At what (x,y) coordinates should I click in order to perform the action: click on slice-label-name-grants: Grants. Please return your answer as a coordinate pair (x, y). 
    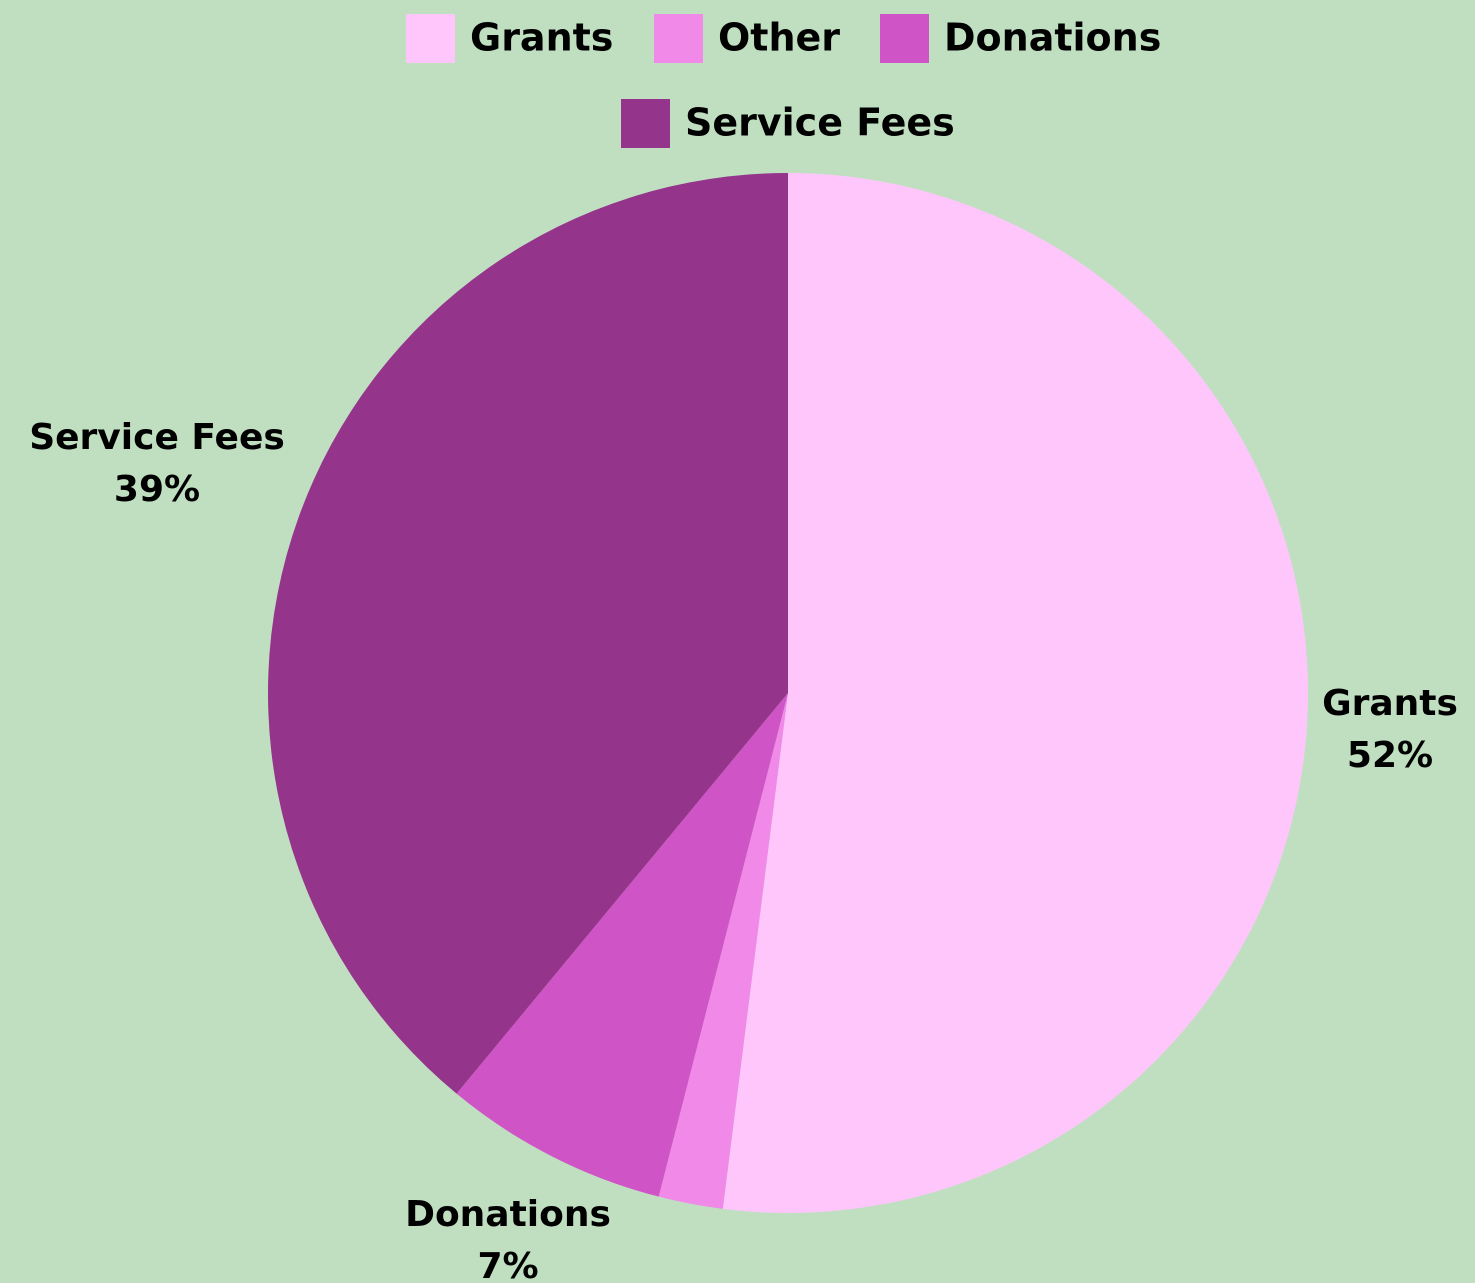
    Looking at the image, I should click on (1390, 703).